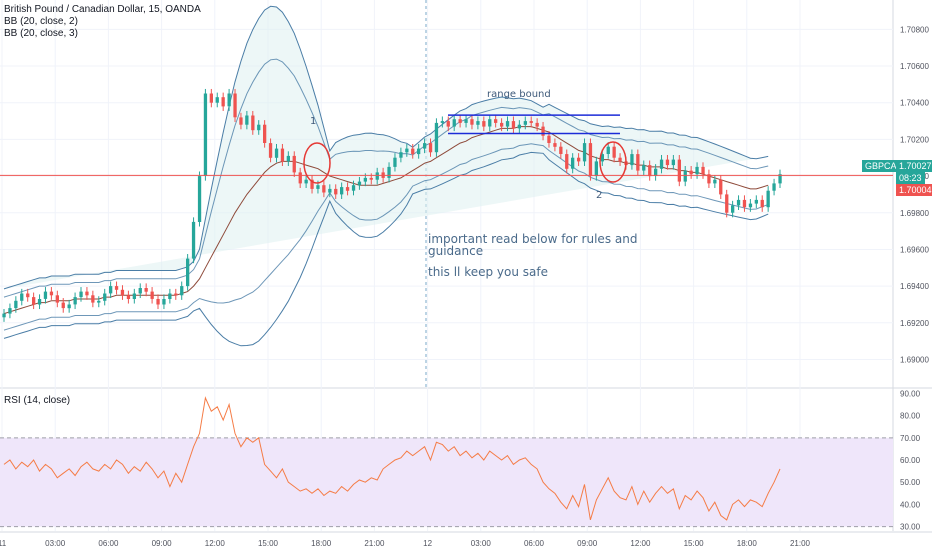 The width and height of the screenshot is (932, 555). What do you see at coordinates (914, 139) in the screenshot?
I see `price-tick-label: 1.70200` at bounding box center [914, 139].